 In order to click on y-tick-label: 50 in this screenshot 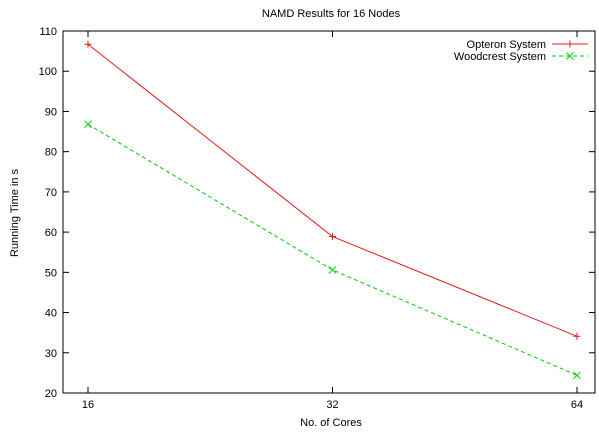, I will do `click(51, 273)`.